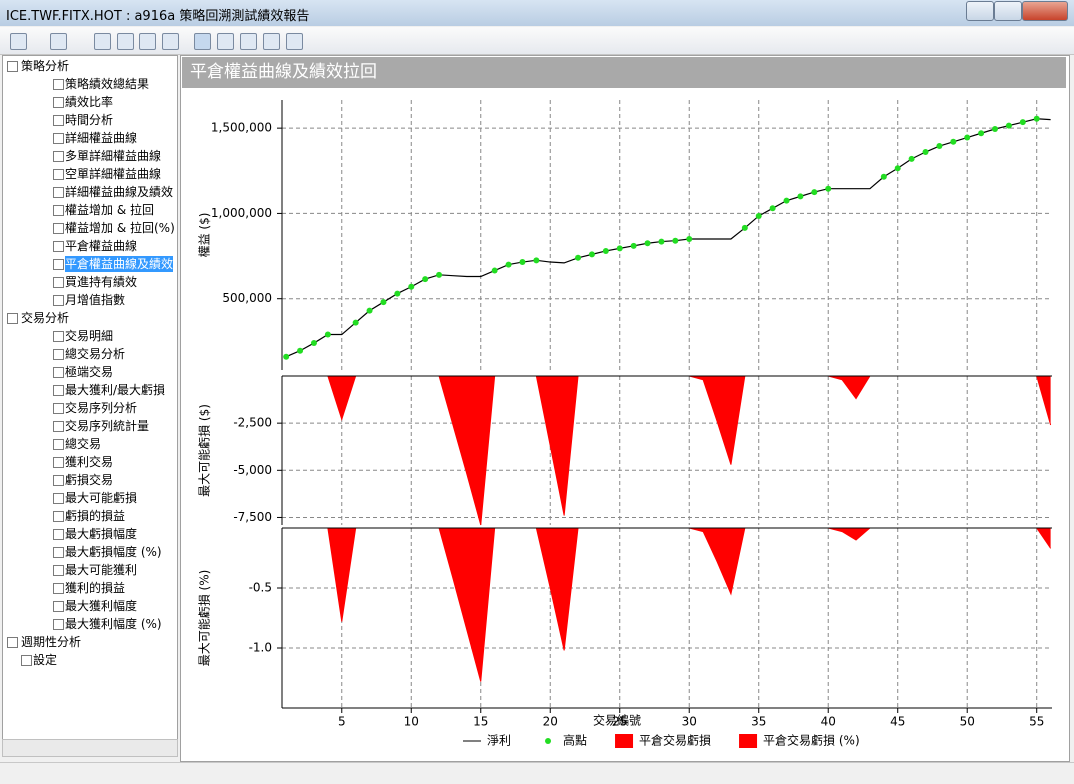  Describe the element at coordinates (101, 498) in the screenshot. I see `tree-item: 最大可能虧損` at that location.